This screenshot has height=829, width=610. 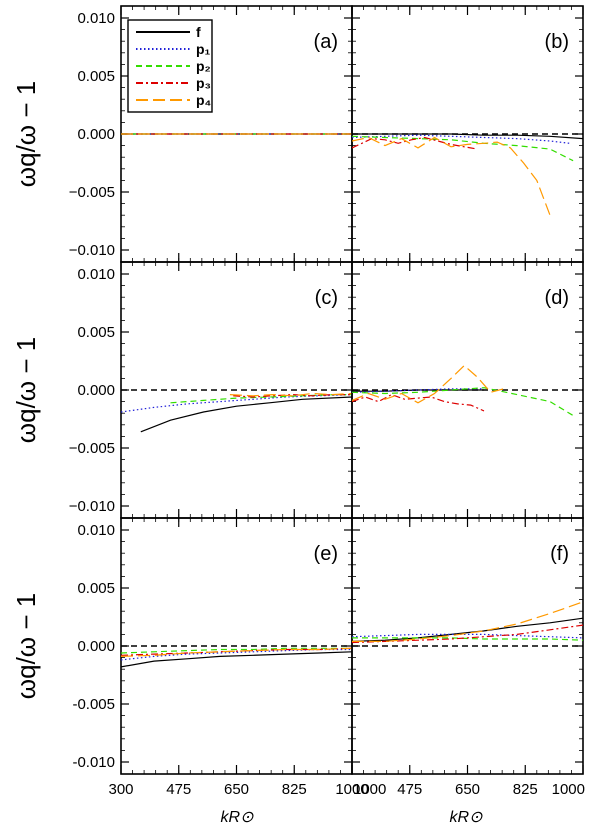 What do you see at coordinates (326, 554) in the screenshot?
I see `panel-label: (e)` at bounding box center [326, 554].